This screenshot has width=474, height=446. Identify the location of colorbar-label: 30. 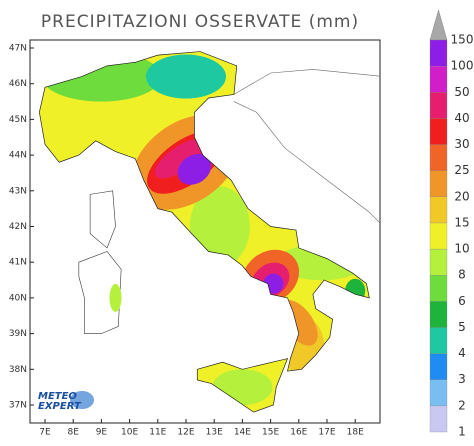
(461, 144).